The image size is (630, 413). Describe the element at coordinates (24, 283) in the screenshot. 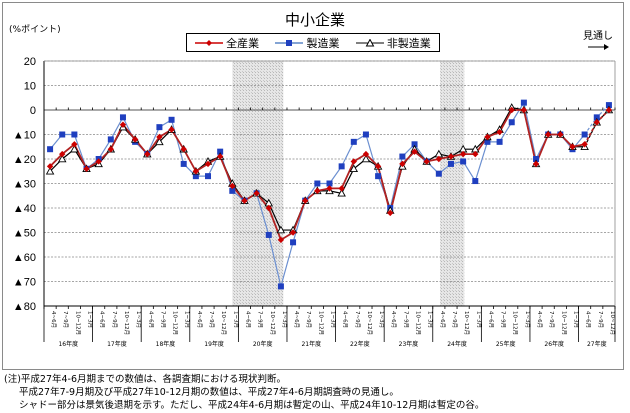

I see `svg-text: ▲70` at that location.